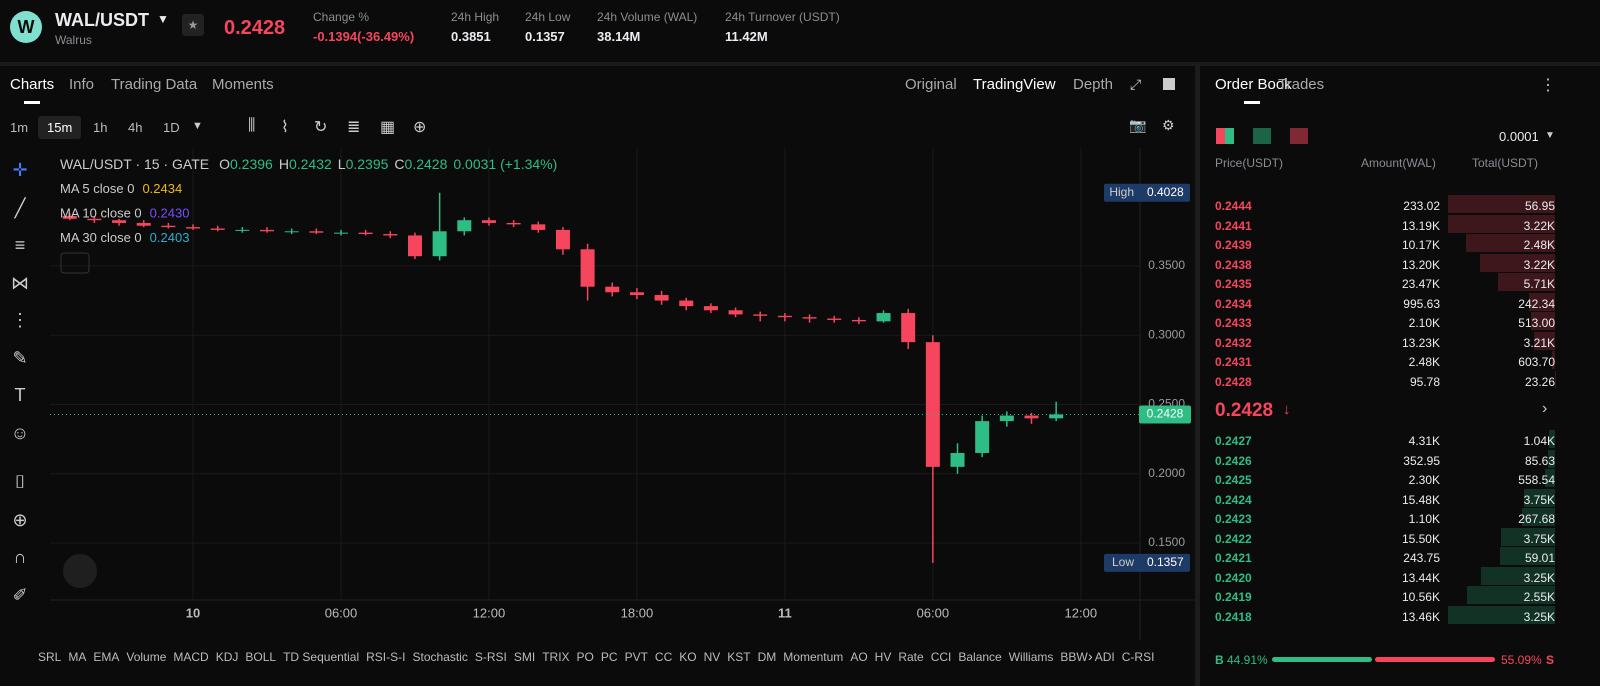  Describe the element at coordinates (440, 657) in the screenshot. I see `indicator: Stochastic` at that location.